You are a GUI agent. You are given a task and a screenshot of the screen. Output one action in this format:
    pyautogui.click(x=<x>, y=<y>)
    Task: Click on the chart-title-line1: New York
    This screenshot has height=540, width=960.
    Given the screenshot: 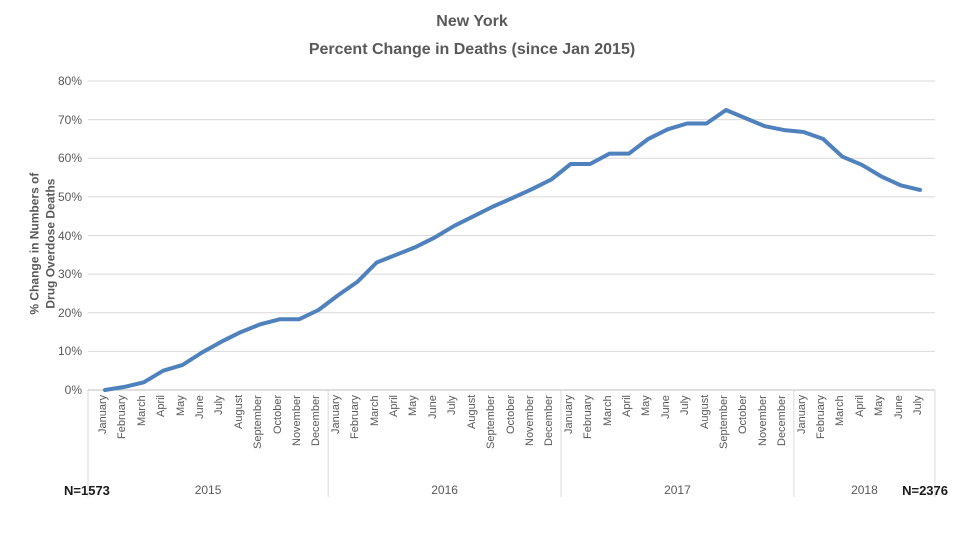 What is the action you would take?
    pyautogui.click(x=472, y=21)
    